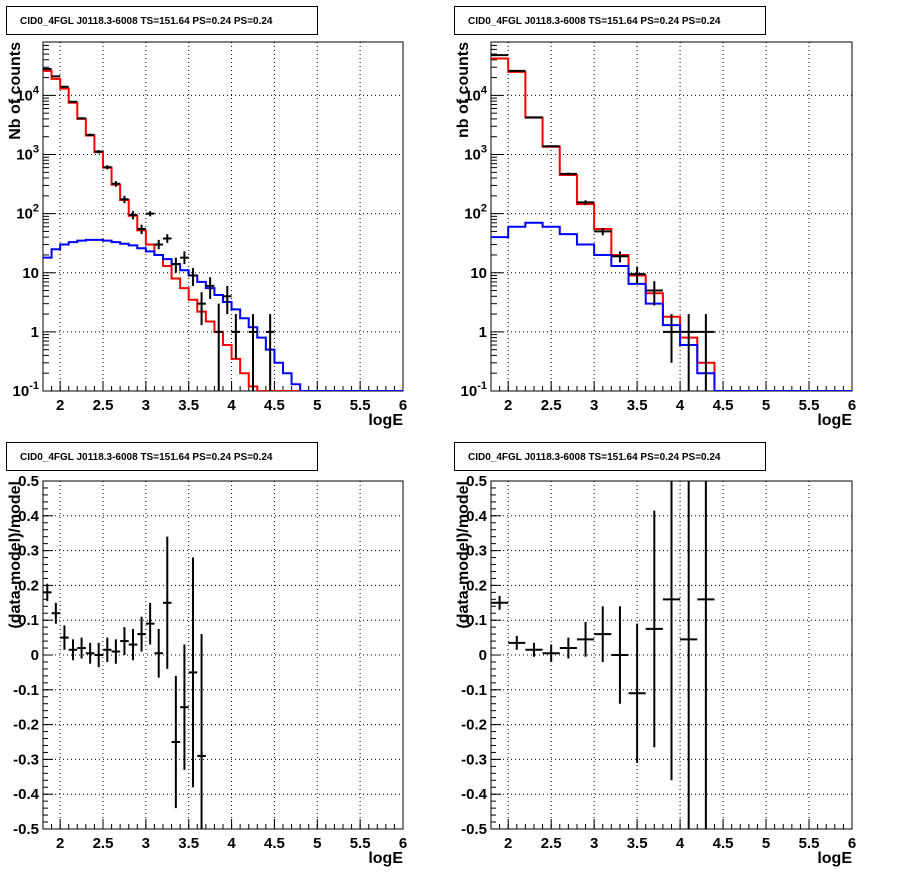  Describe the element at coordinates (15, 555) in the screenshot. I see `y-axis-label: (data-model)/model` at that location.